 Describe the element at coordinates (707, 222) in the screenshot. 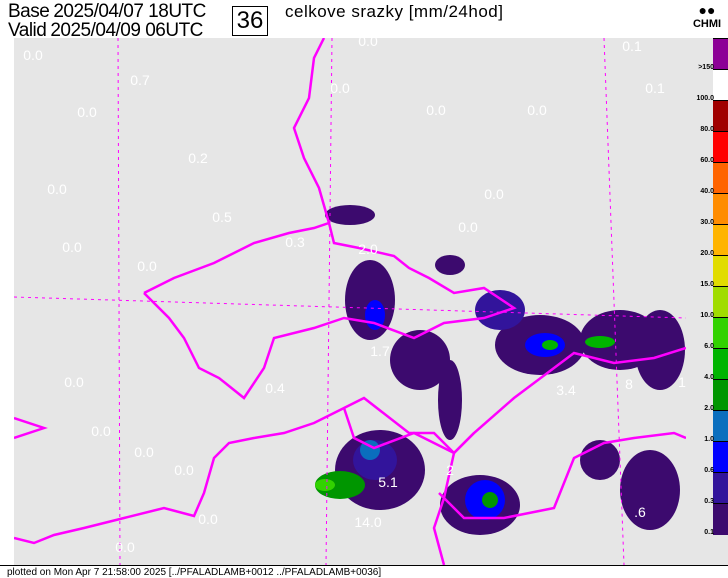

I see `legend-label: 30.0` at that location.